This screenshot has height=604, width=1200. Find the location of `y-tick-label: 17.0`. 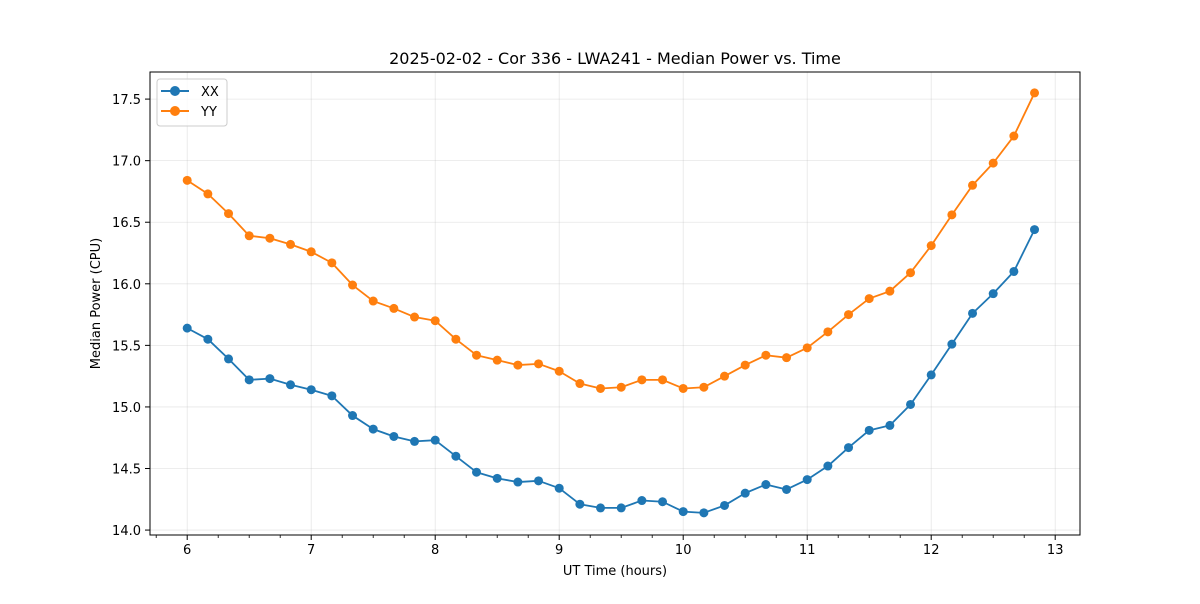

y-tick-label: 17.0 is located at coordinates (126, 162).